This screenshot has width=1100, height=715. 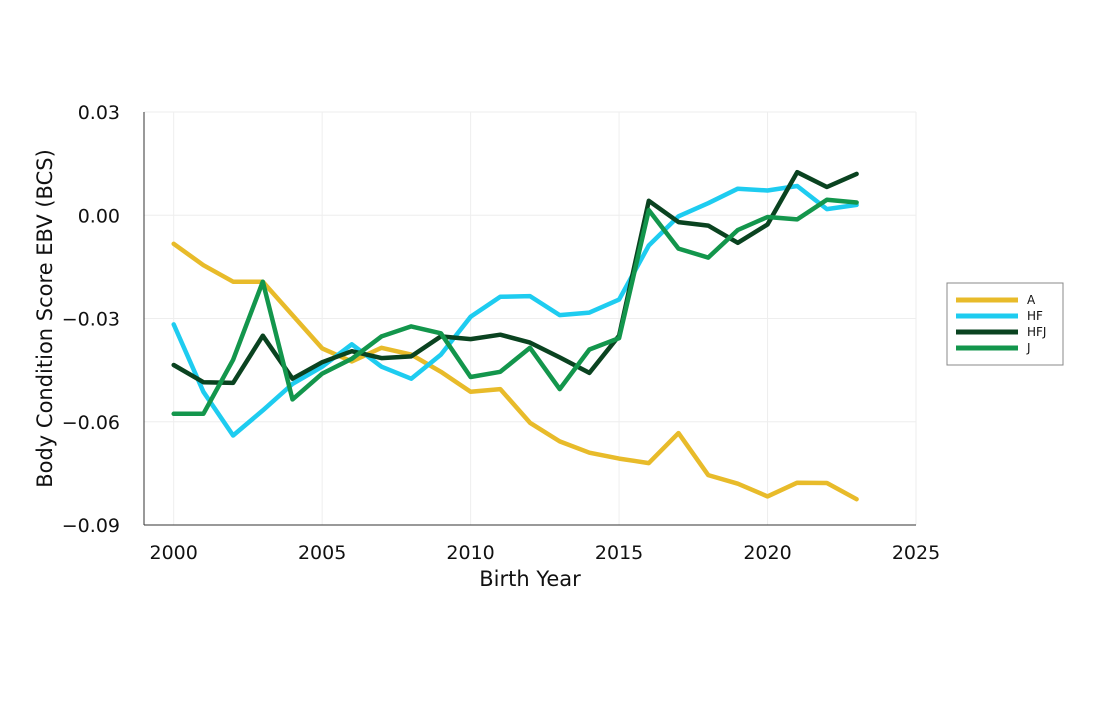 I want to click on x-tick-label: 2020, so click(x=767, y=553).